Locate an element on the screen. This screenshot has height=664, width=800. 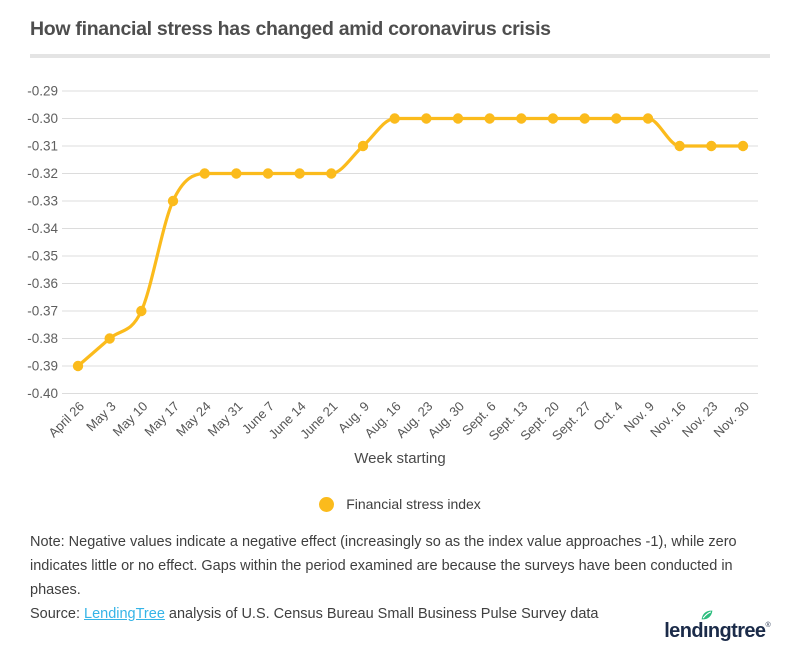
source-prefix: Source: is located at coordinates (57, 614).